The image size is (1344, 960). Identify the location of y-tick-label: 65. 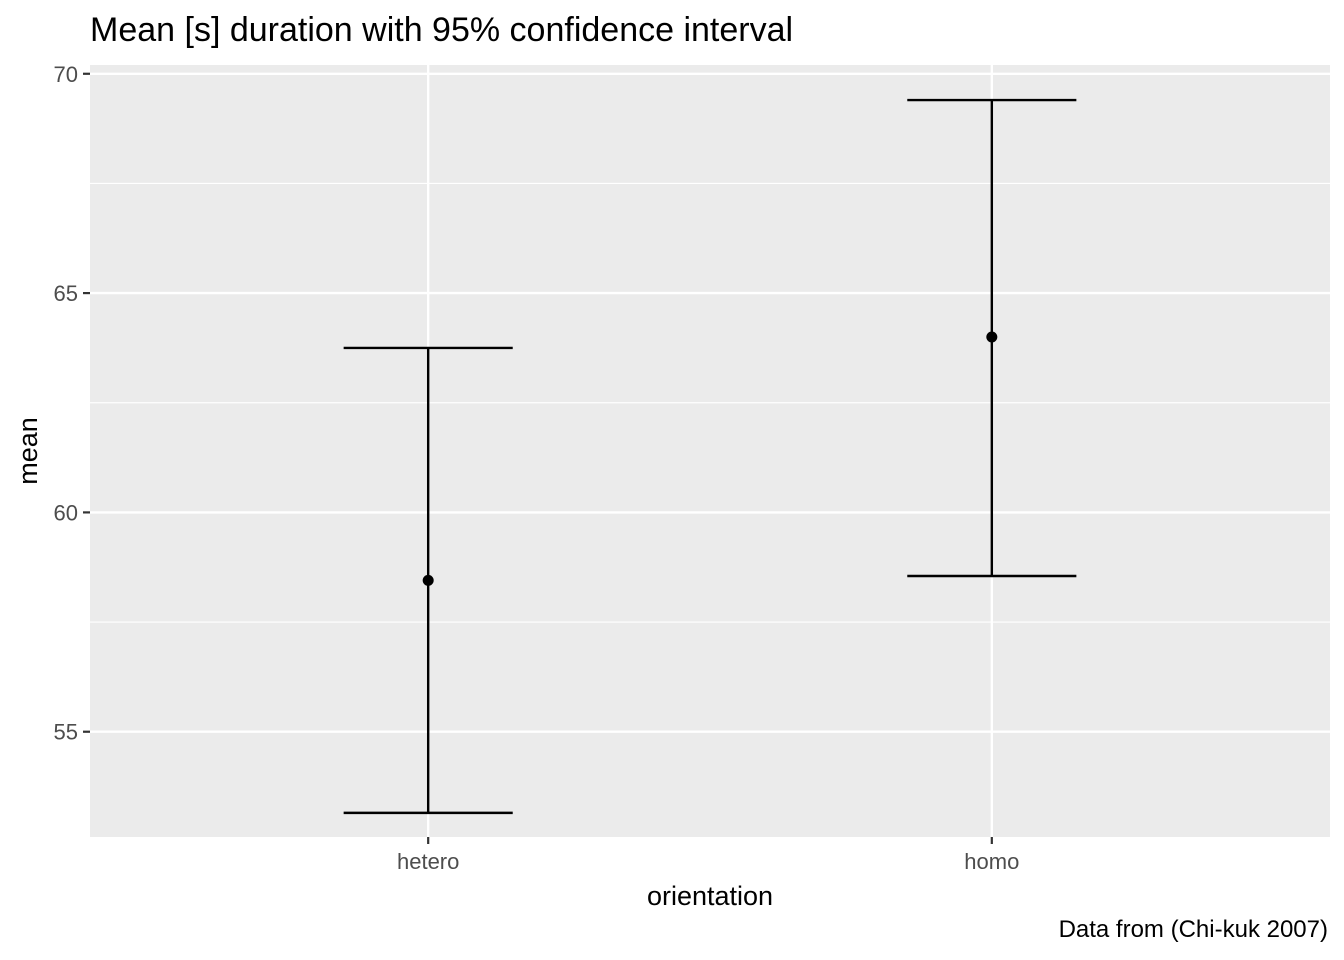
(66, 293).